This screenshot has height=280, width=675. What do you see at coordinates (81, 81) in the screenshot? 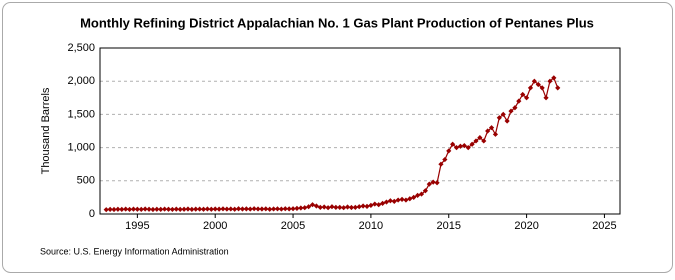
I see `y-tick-label: 2,000` at bounding box center [81, 81].